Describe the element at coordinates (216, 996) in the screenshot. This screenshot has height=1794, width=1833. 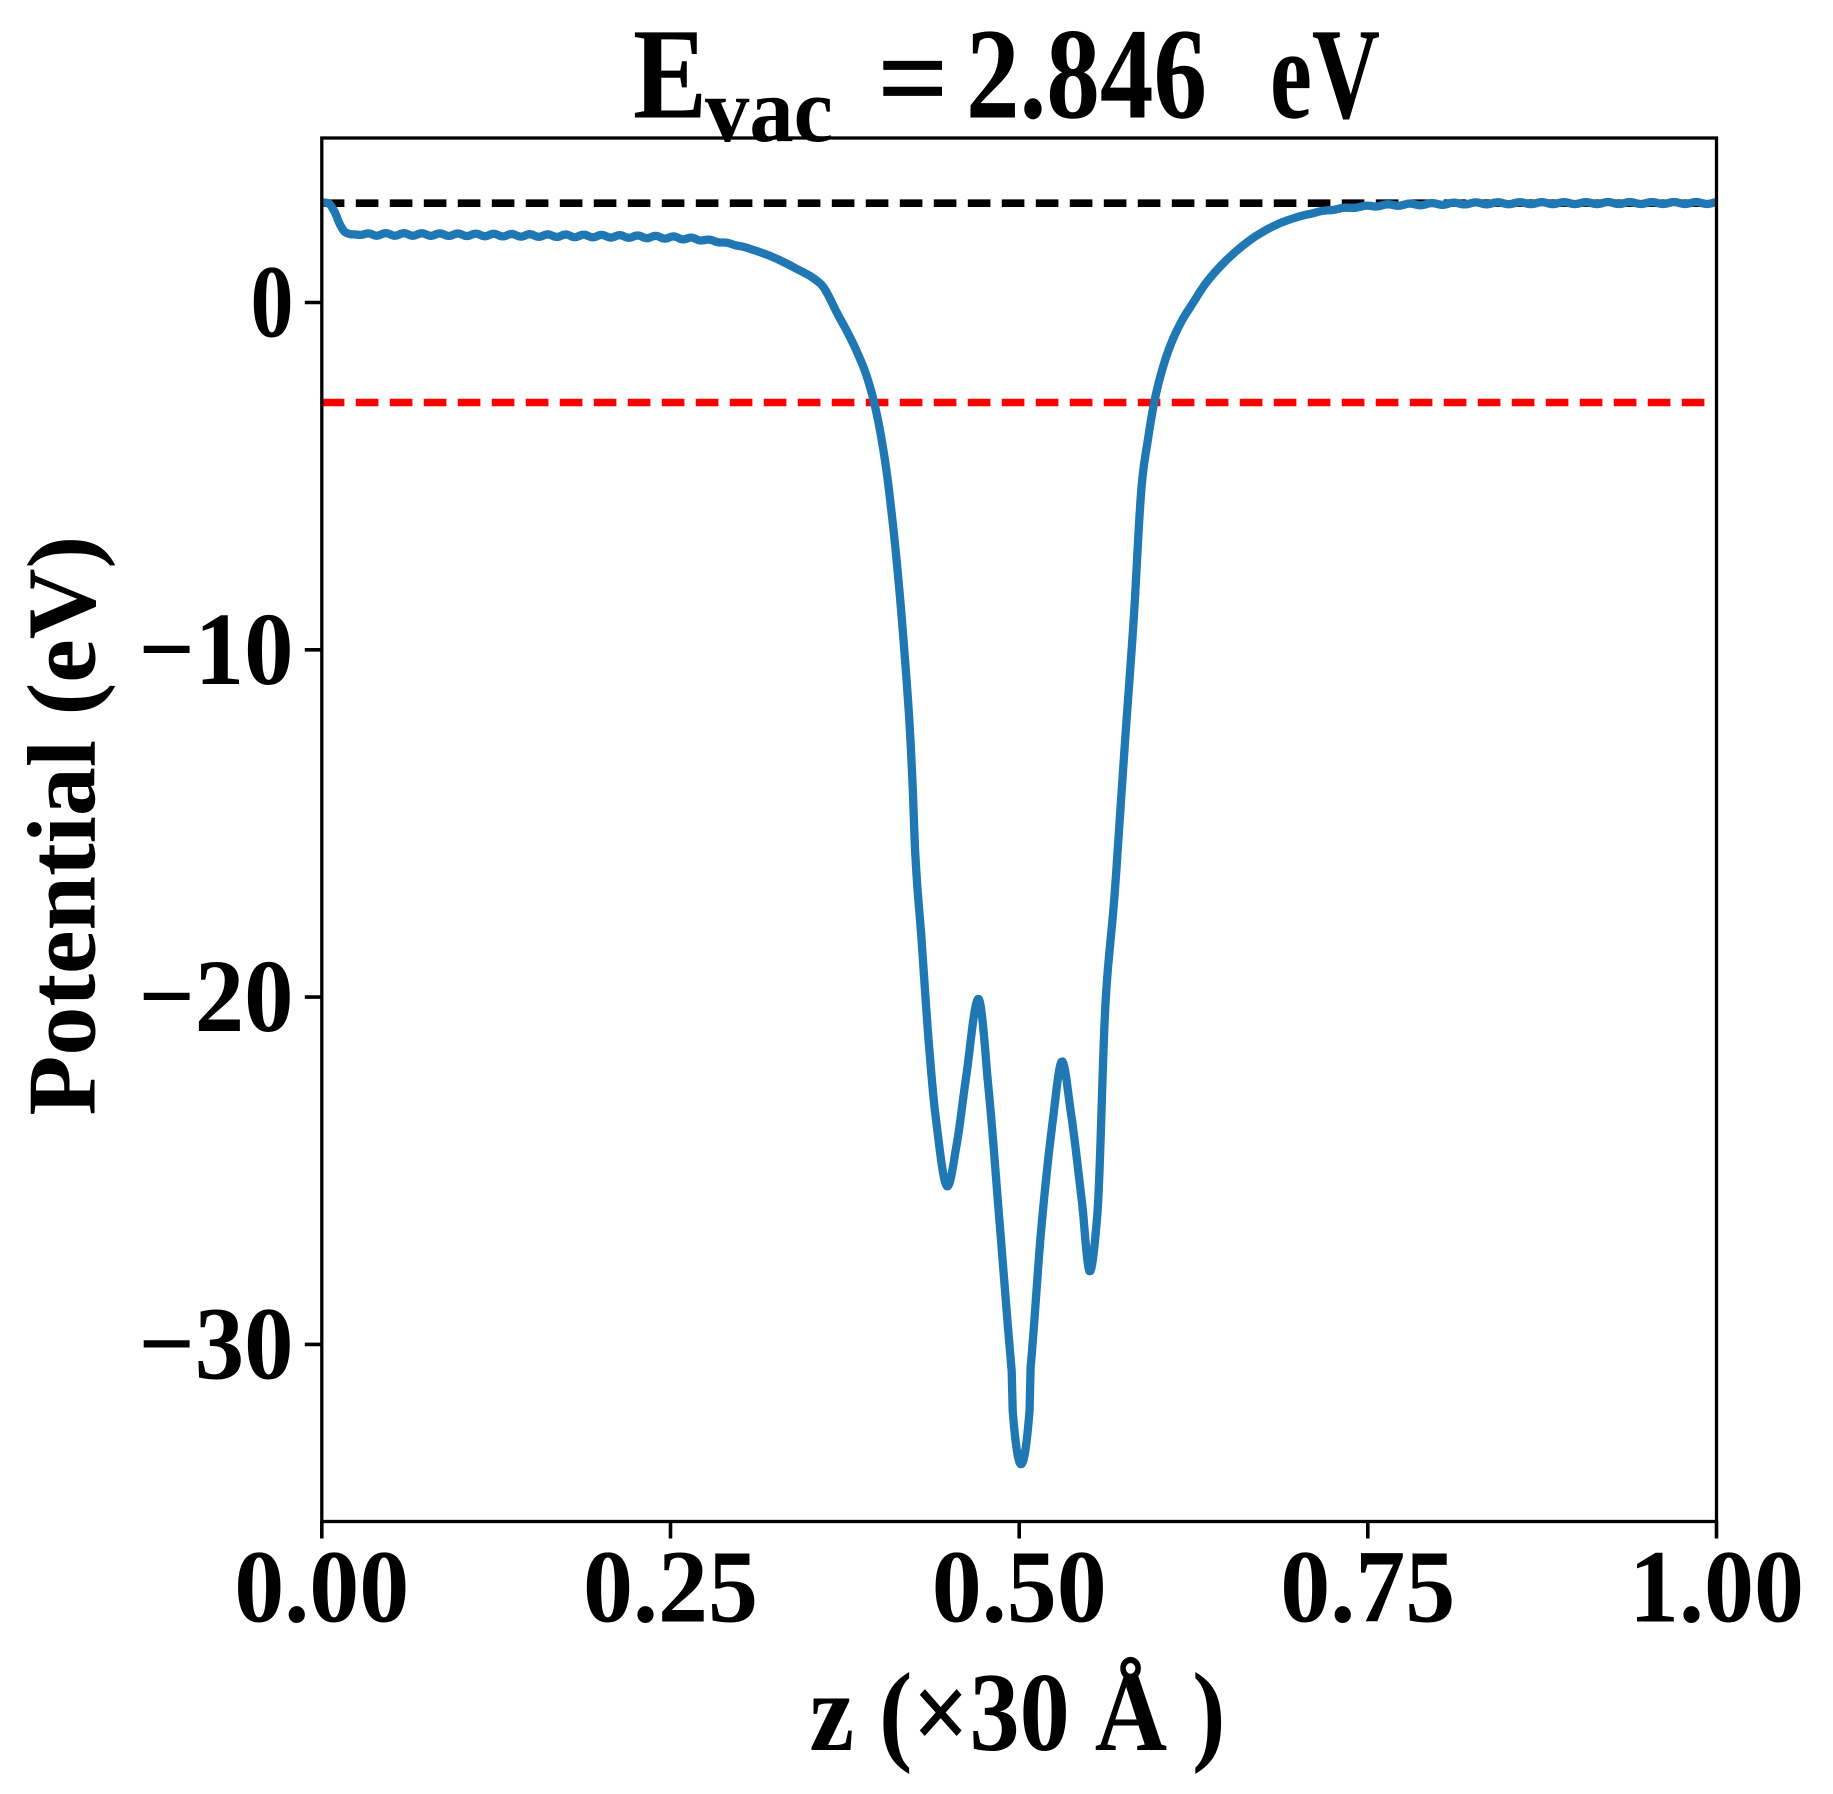
I see `svg-text: −20` at that location.